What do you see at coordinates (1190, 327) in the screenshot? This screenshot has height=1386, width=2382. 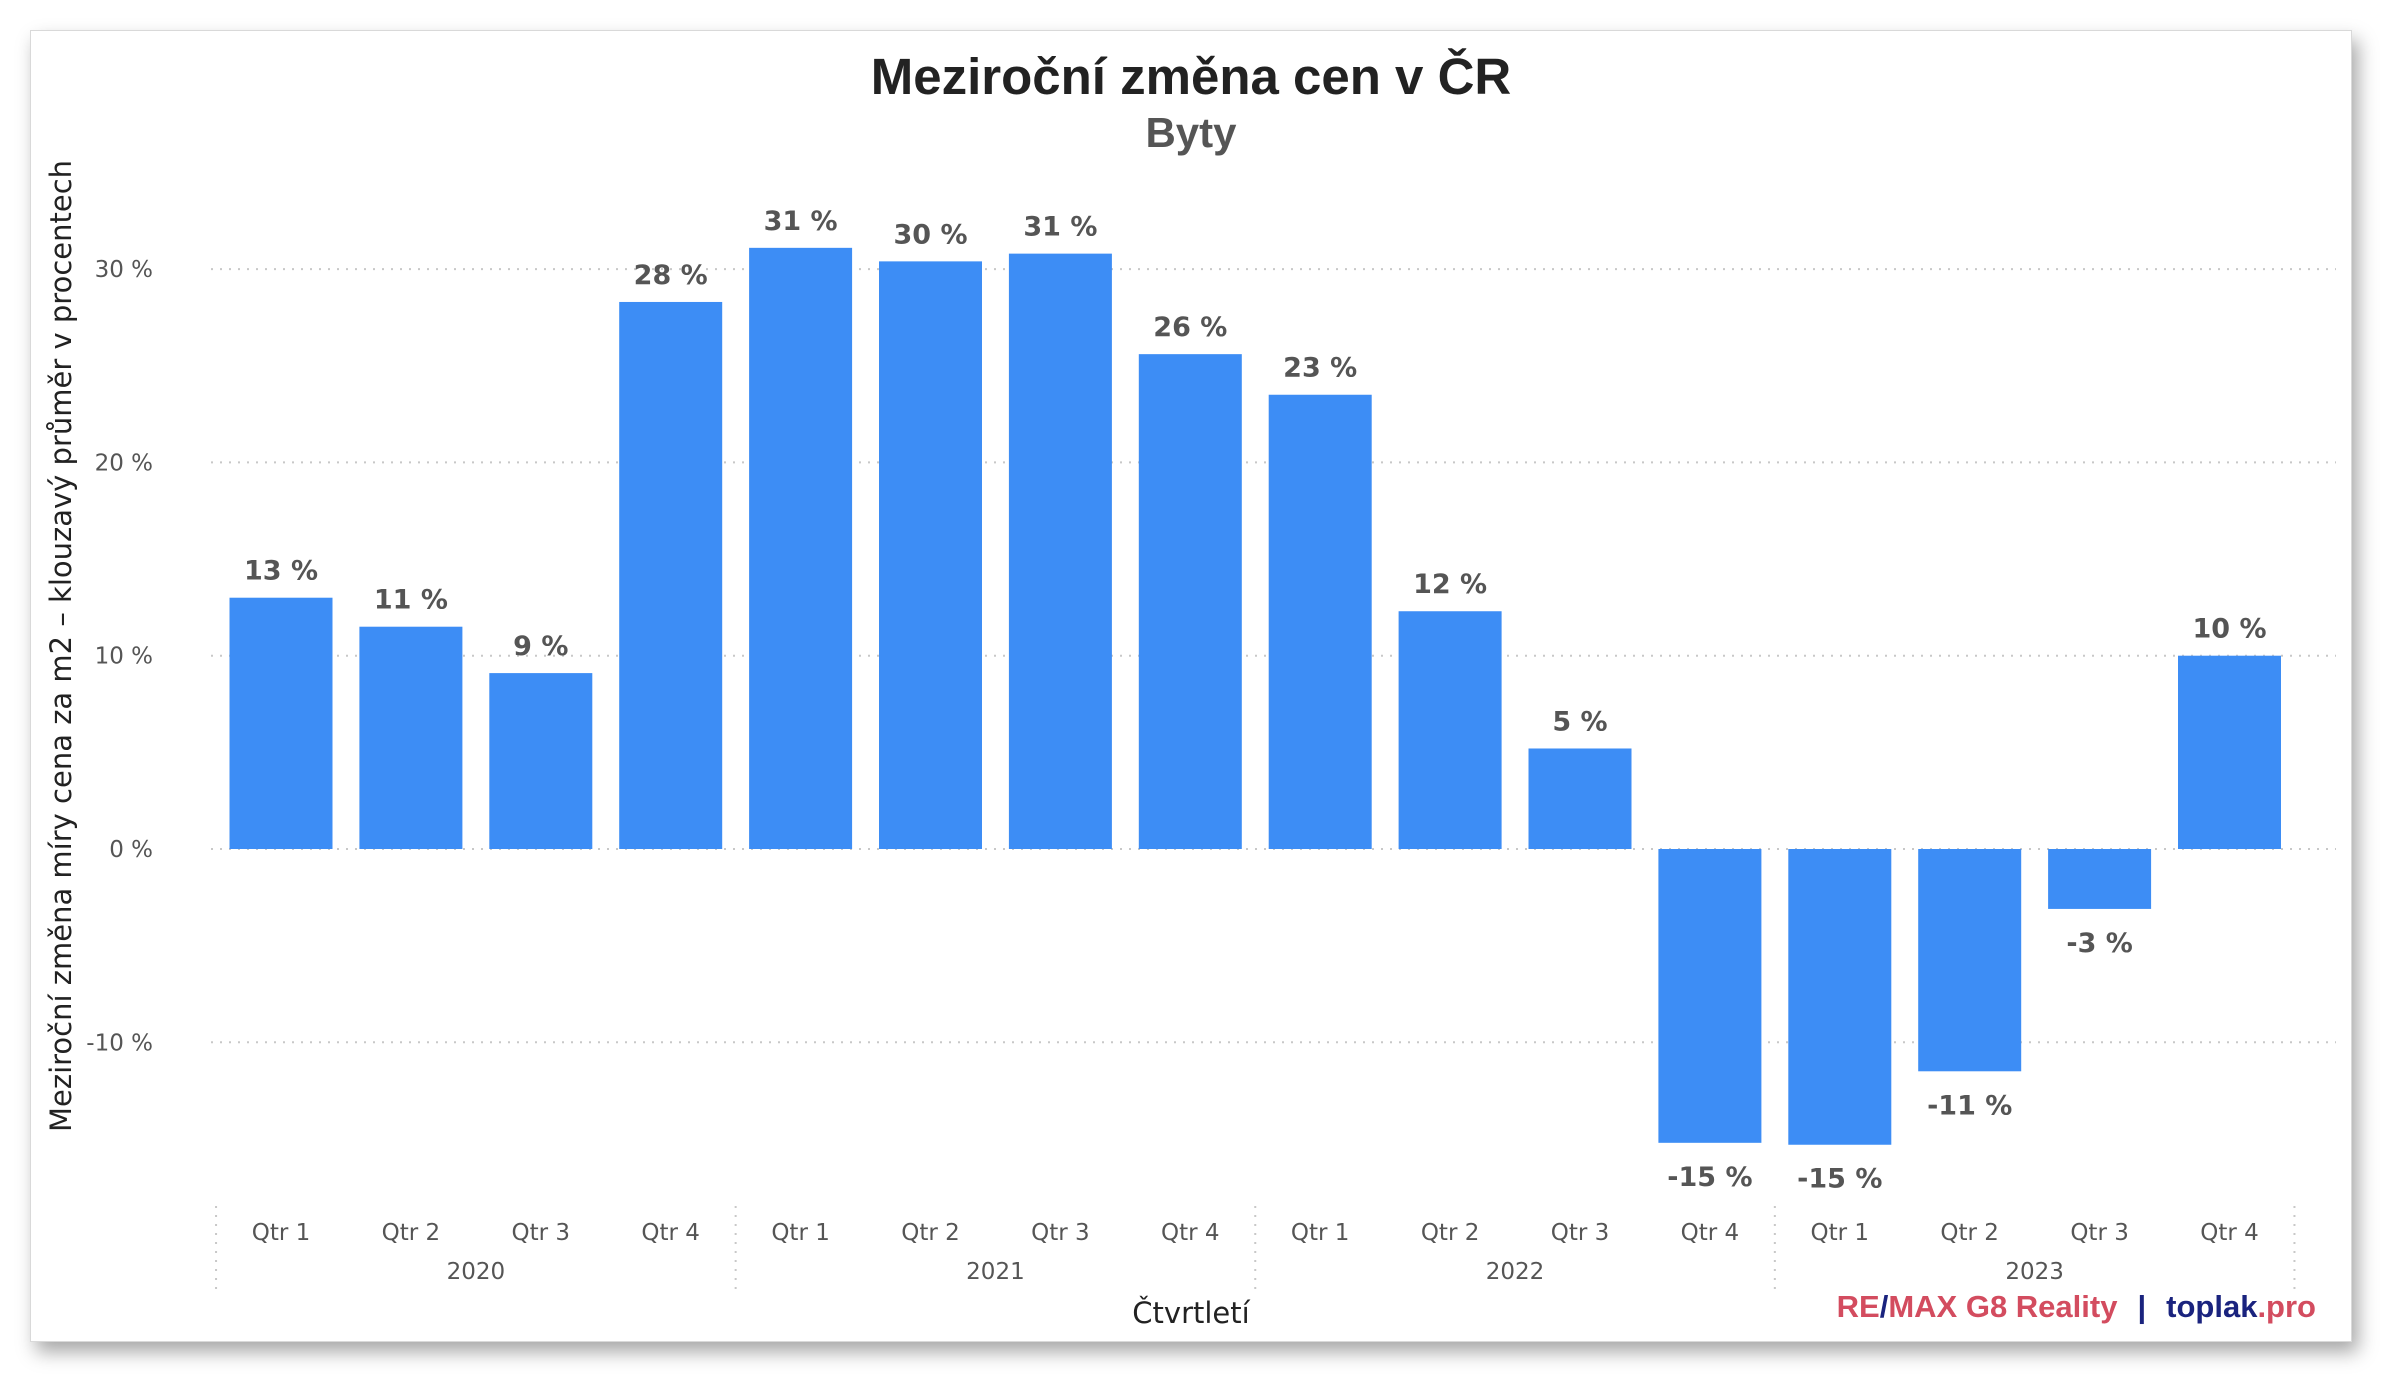 I see `data-label: 26 %` at bounding box center [1190, 327].